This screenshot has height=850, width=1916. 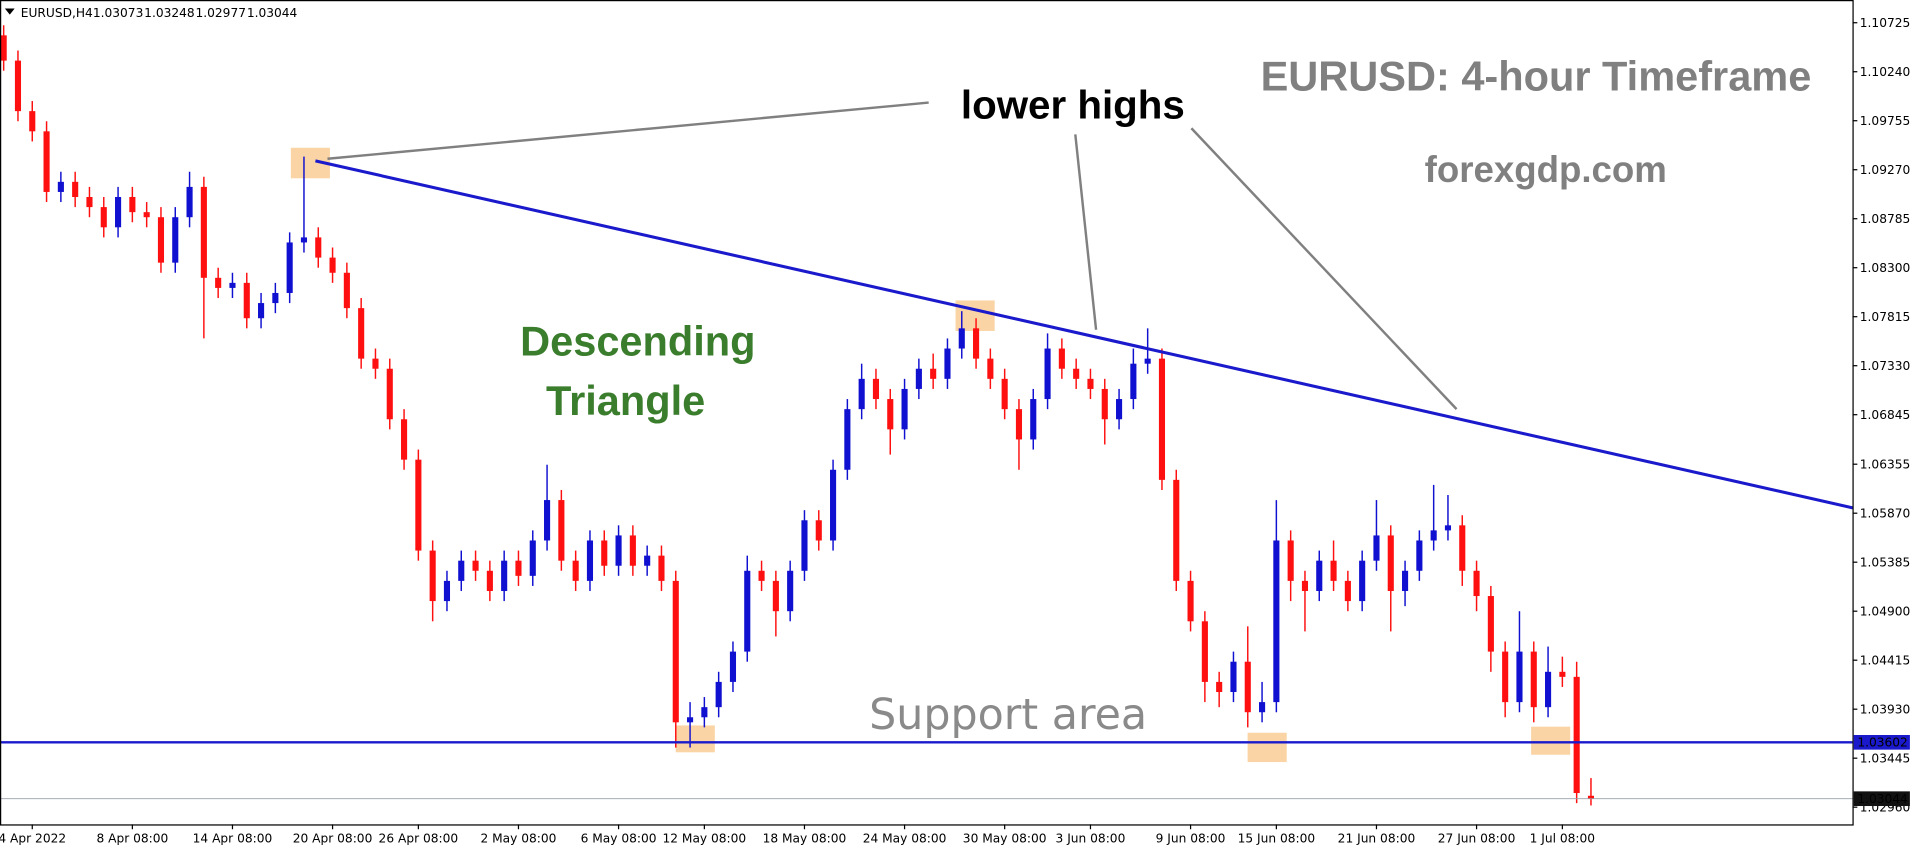 What do you see at coordinates (233, 839) in the screenshot?
I see `x-tick-label: 14 Apr 08:00` at bounding box center [233, 839].